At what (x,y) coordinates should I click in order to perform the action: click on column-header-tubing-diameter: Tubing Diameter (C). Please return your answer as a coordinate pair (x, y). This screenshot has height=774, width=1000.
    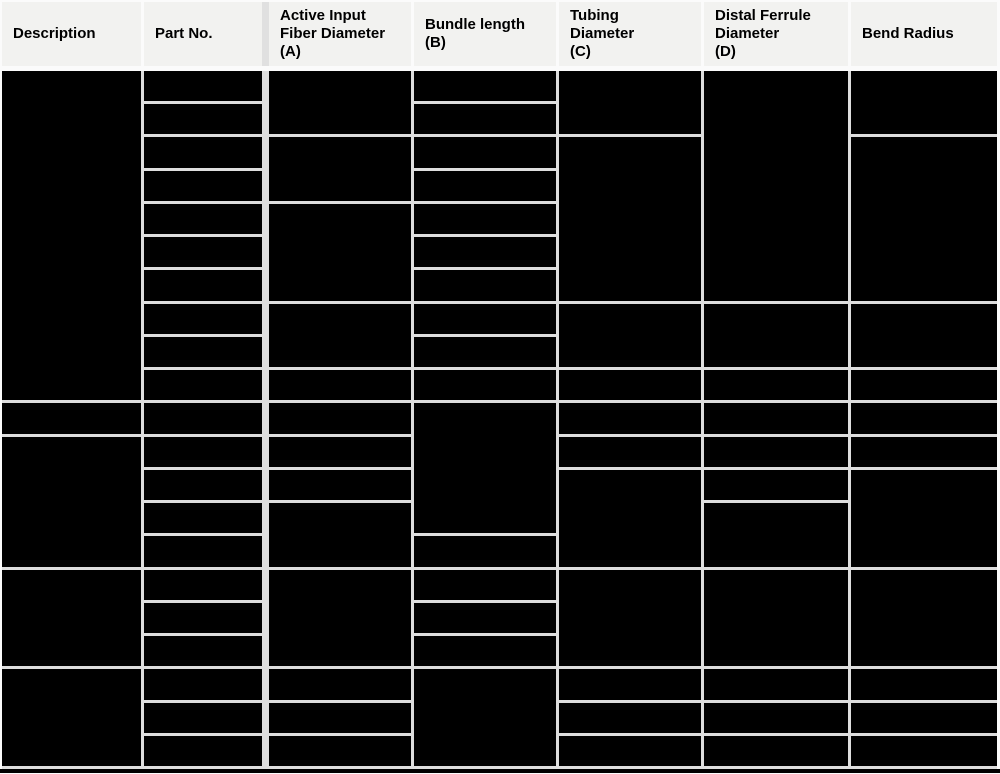
    Looking at the image, I should click on (630, 34).